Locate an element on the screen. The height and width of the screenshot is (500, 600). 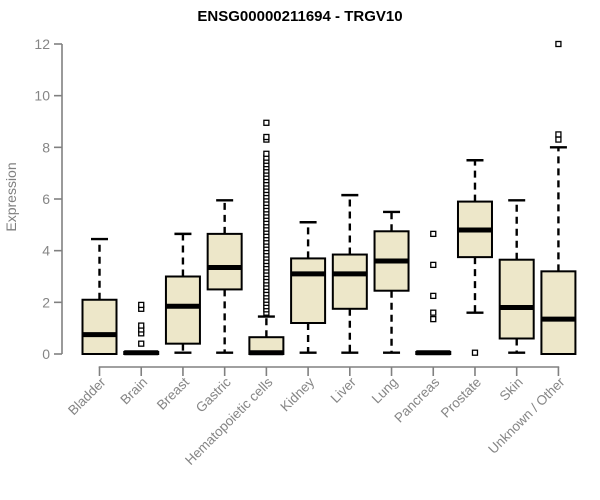
y-tick-label: 8 is located at coordinates (46, 147).